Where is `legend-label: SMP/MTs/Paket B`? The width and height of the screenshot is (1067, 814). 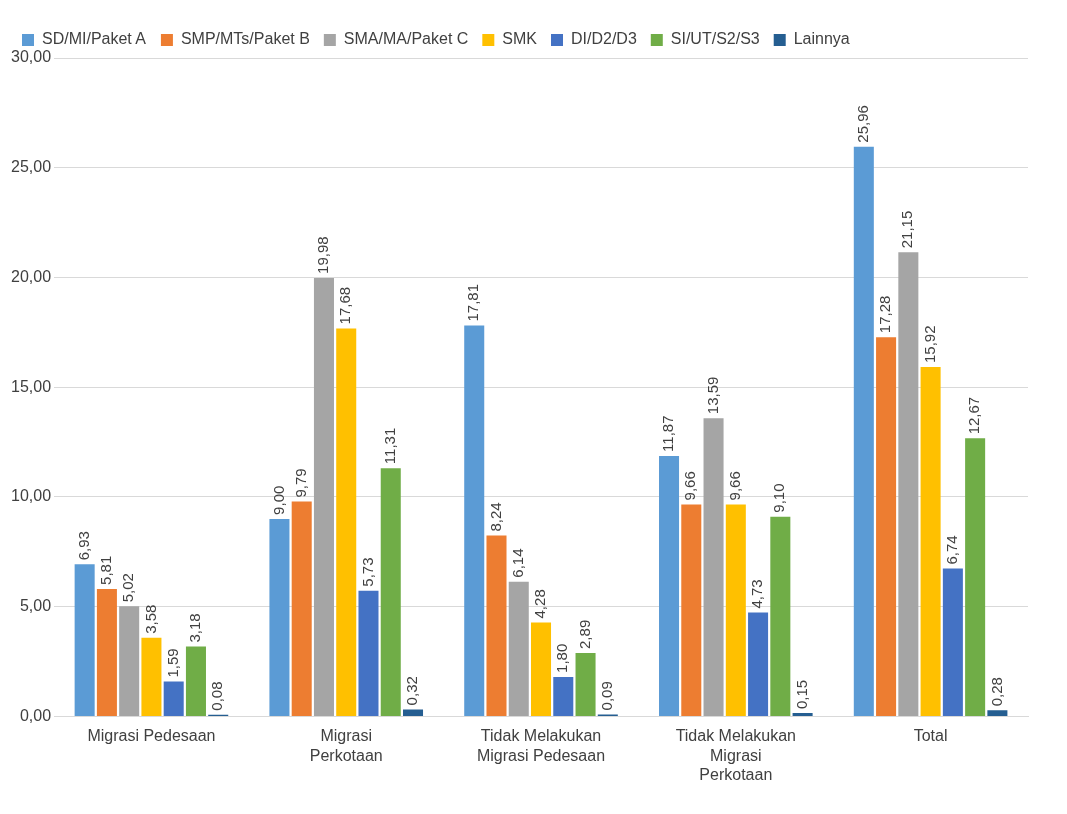 legend-label: SMP/MTs/Paket B is located at coordinates (245, 39).